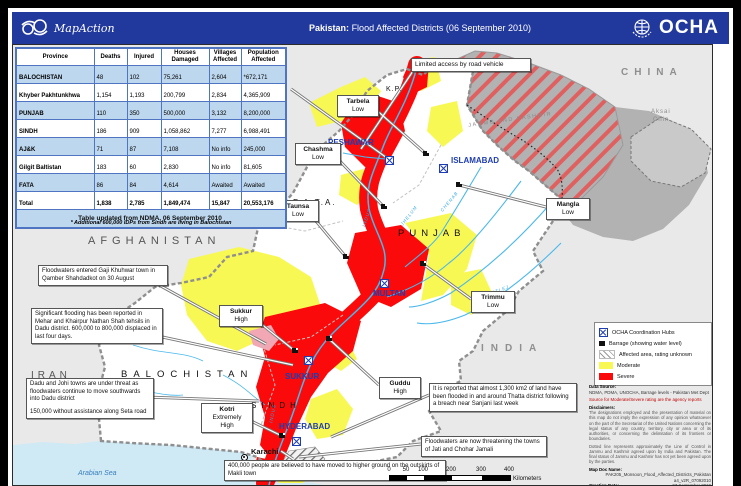  What do you see at coordinates (144, 146) in the screenshot?
I see `table-cell: 87` at bounding box center [144, 146].